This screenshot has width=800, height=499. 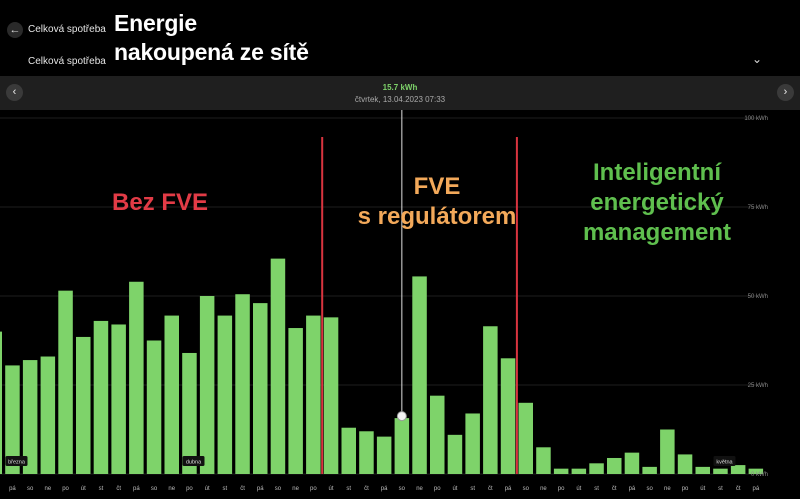 What do you see at coordinates (15, 30) in the screenshot?
I see `back-arrow-icon: ←` at bounding box center [15, 30].